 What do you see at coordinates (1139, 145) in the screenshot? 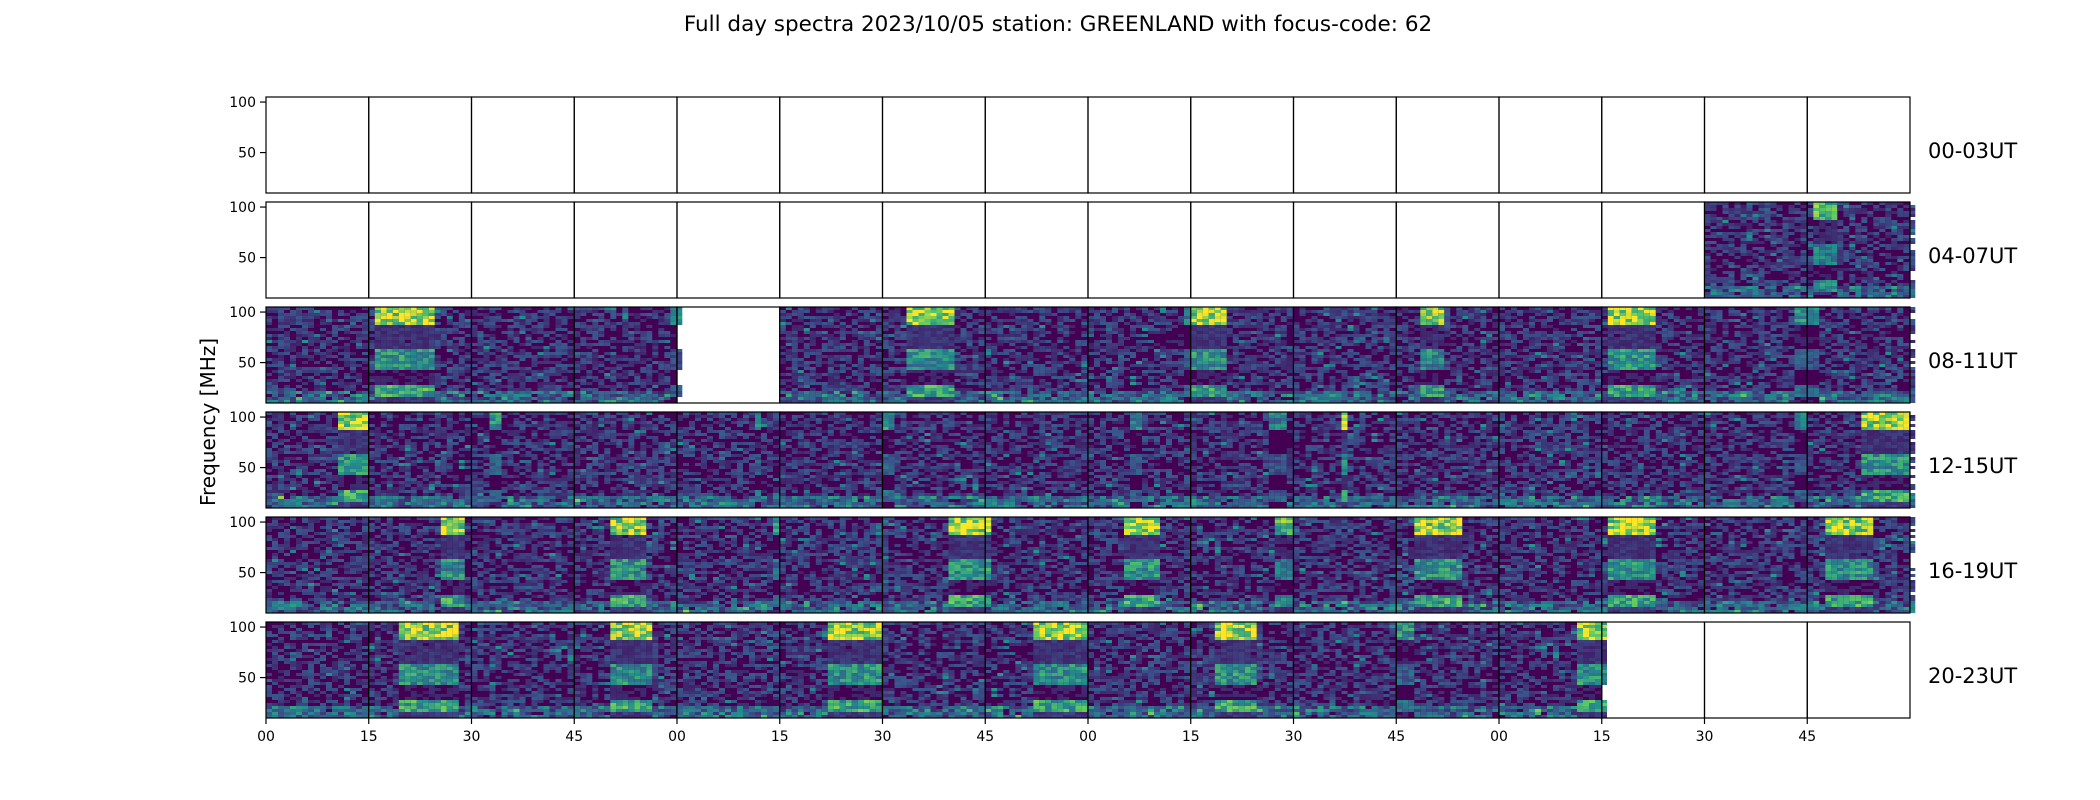
I see `panel-frame` at bounding box center [1139, 145].